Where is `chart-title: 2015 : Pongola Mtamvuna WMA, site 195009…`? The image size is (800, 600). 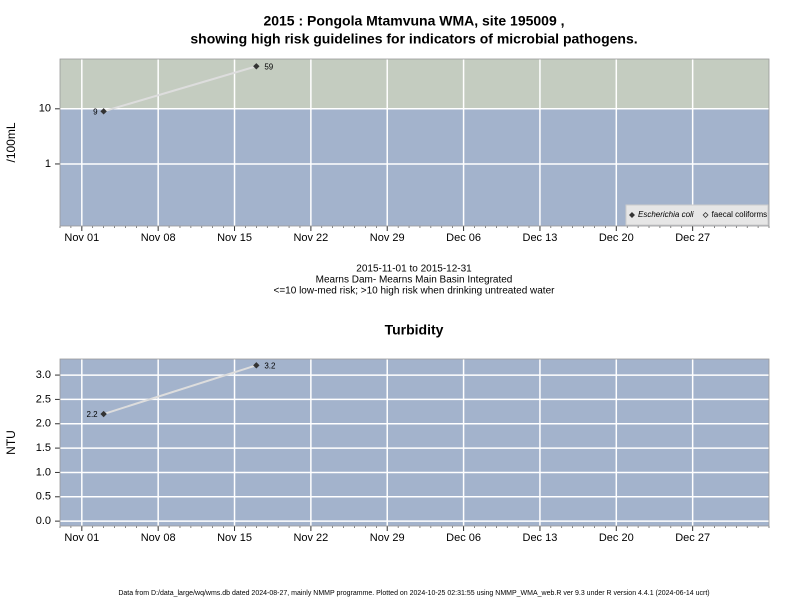
chart-title: 2015 : Pongola Mtamvuna WMA, site 195009… is located at coordinates (413, 21).